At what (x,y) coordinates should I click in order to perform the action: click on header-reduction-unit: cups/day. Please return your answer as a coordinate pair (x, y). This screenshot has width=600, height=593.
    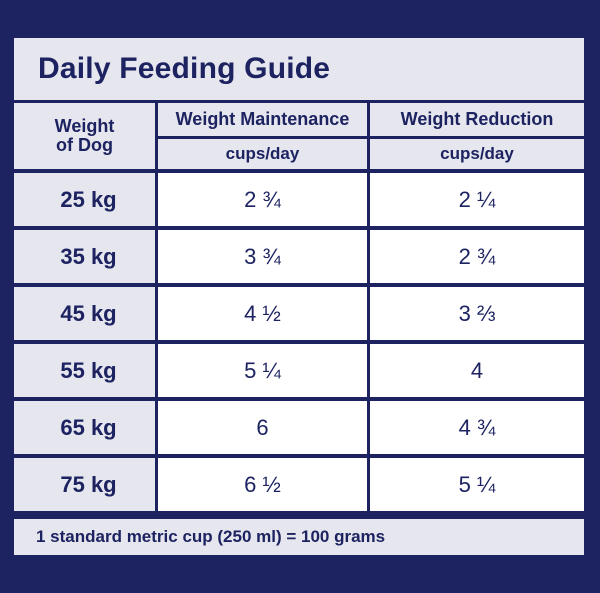
    Looking at the image, I should click on (477, 154).